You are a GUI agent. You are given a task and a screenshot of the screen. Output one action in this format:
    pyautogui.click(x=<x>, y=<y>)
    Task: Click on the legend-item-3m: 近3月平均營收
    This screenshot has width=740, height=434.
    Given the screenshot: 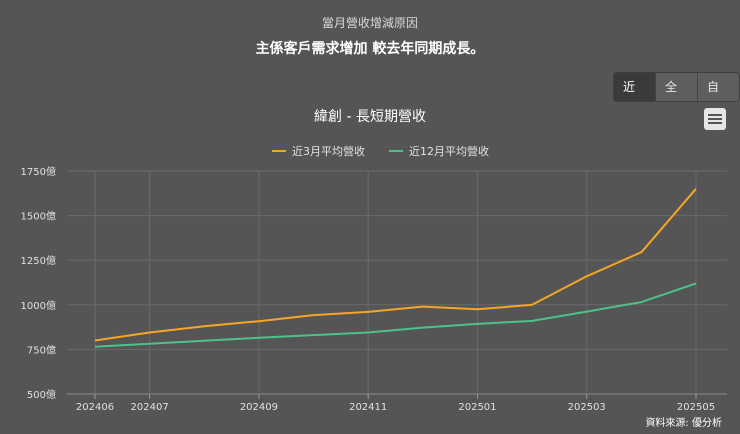 What is the action you would take?
    pyautogui.click(x=318, y=151)
    